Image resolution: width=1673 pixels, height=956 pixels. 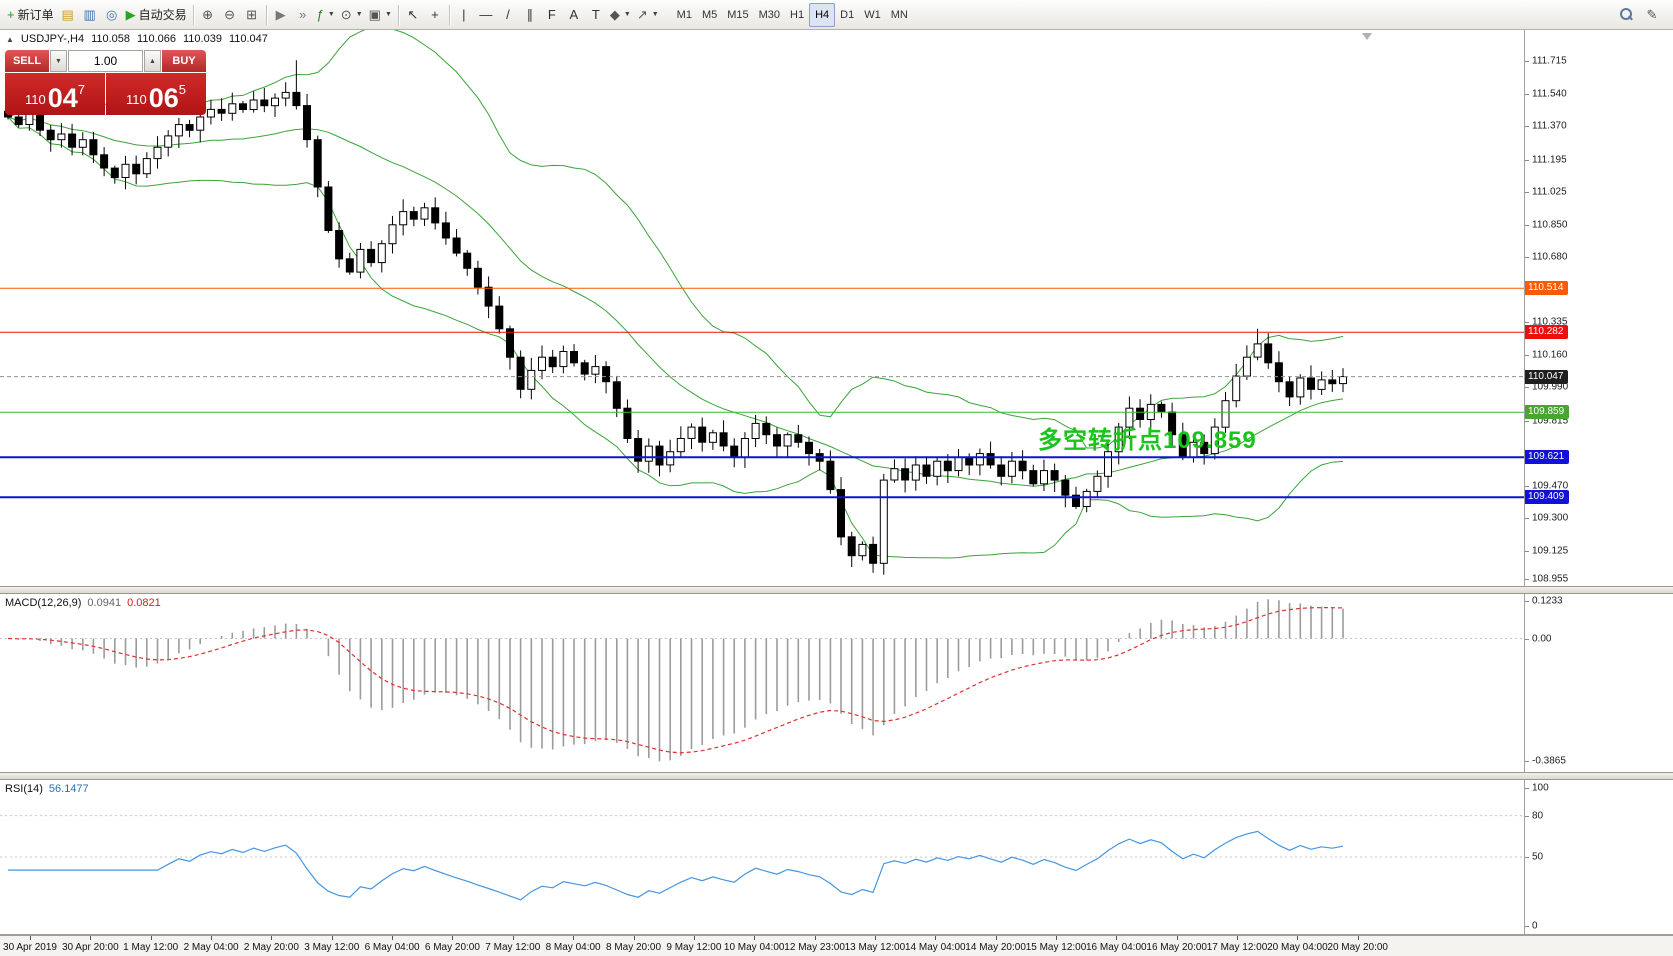 What do you see at coordinates (136, 99) in the screenshot?
I see `buy-price-prefix: 110` at bounding box center [136, 99].